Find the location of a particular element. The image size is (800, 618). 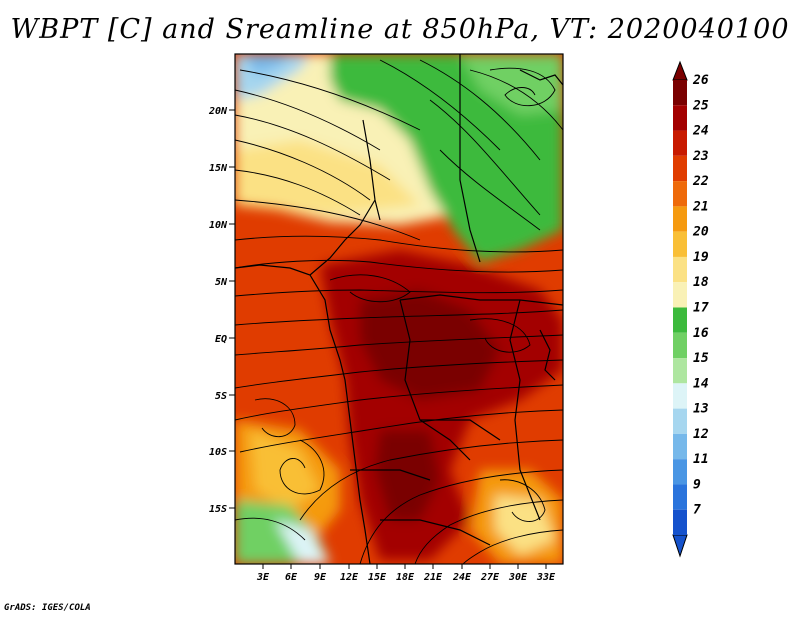

lon-label: 6E is located at coordinates (291, 577).